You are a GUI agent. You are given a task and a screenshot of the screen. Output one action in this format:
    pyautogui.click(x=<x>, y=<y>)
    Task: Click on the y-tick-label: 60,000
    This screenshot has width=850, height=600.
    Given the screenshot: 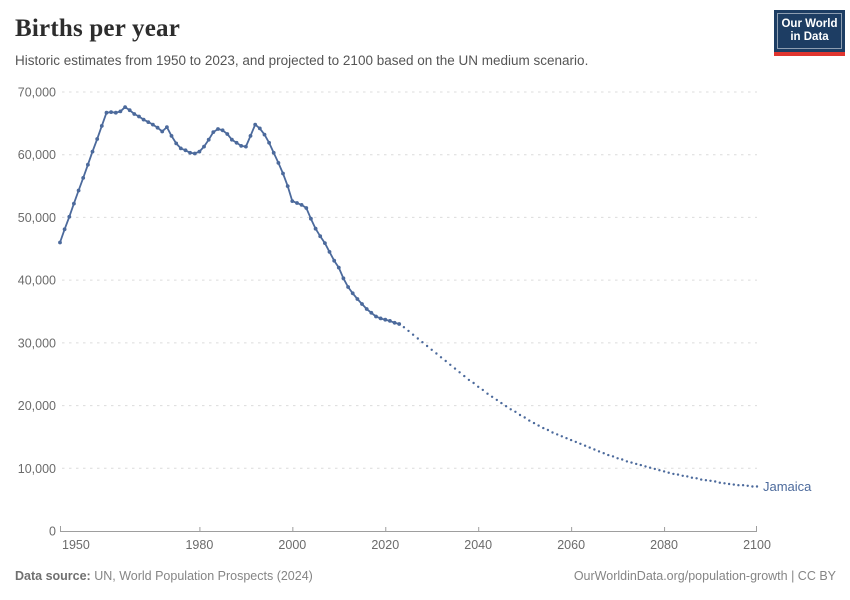 What is the action you would take?
    pyautogui.click(x=37, y=155)
    